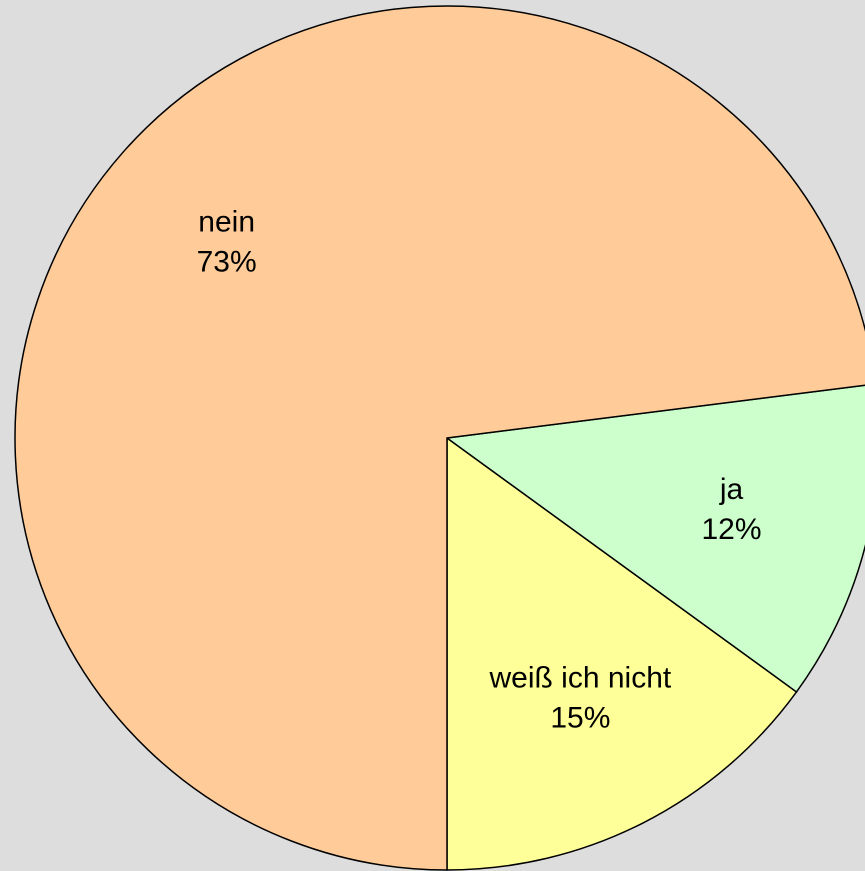 The image size is (865, 871). What do you see at coordinates (732, 529) in the screenshot?
I see `slice-value: 12%` at bounding box center [732, 529].